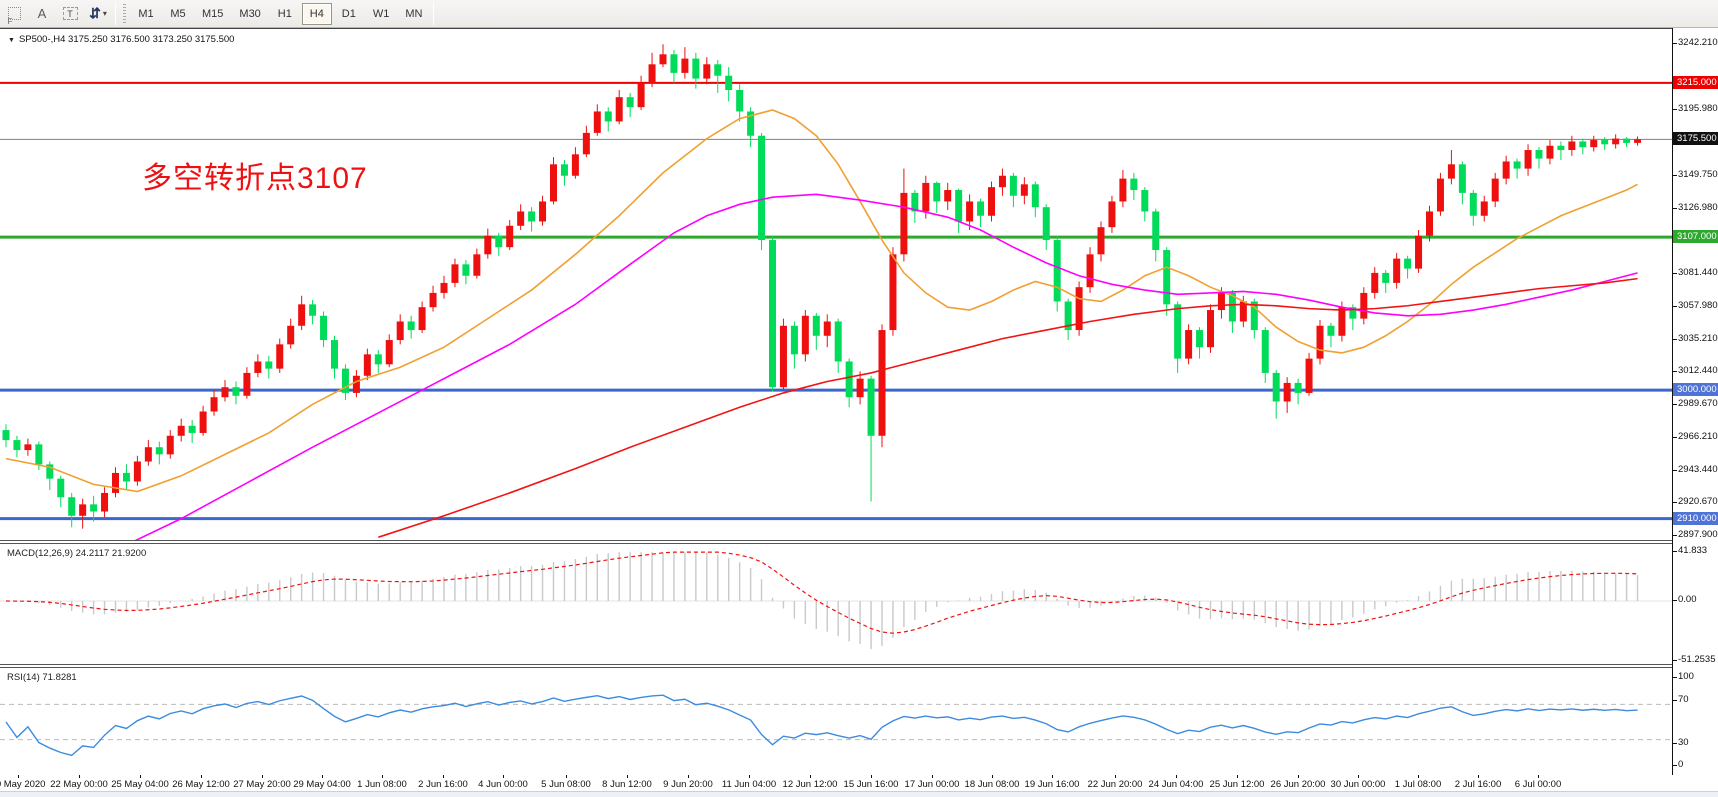 This screenshot has width=1718, height=797. Describe the element at coordinates (749, 784) in the screenshot. I see `time-tick-label: 11 Jun 04:00` at that location.